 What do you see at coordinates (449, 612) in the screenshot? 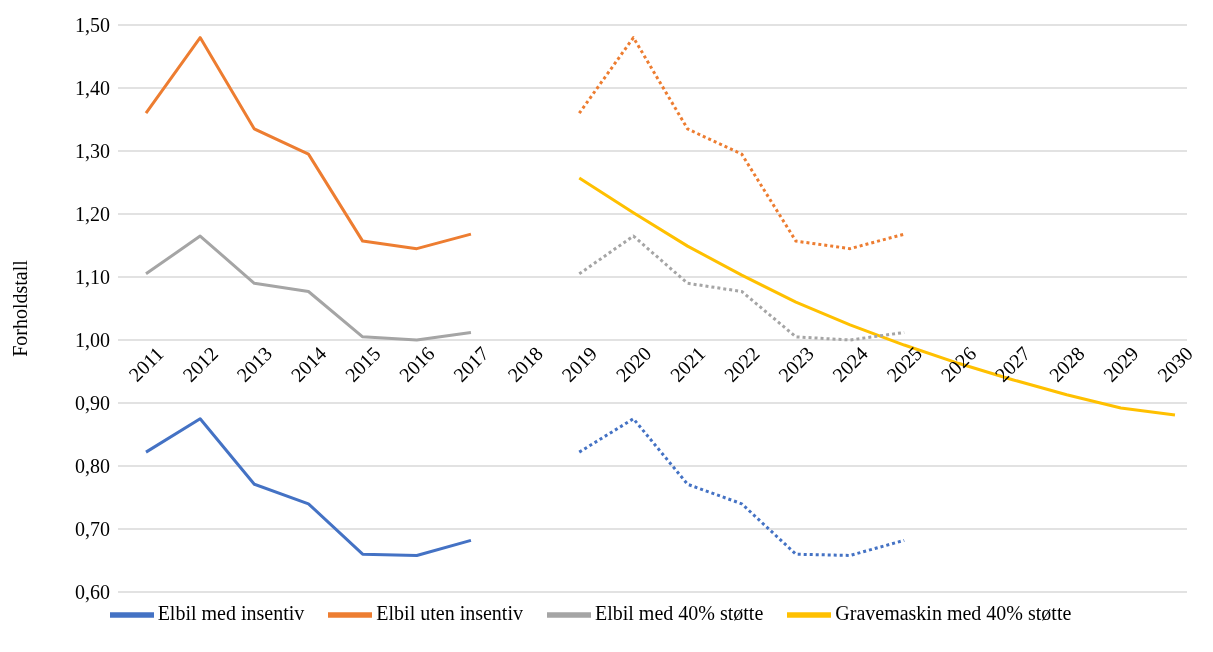
I see `legend-label: Elbil uten insentiv` at bounding box center [449, 612].